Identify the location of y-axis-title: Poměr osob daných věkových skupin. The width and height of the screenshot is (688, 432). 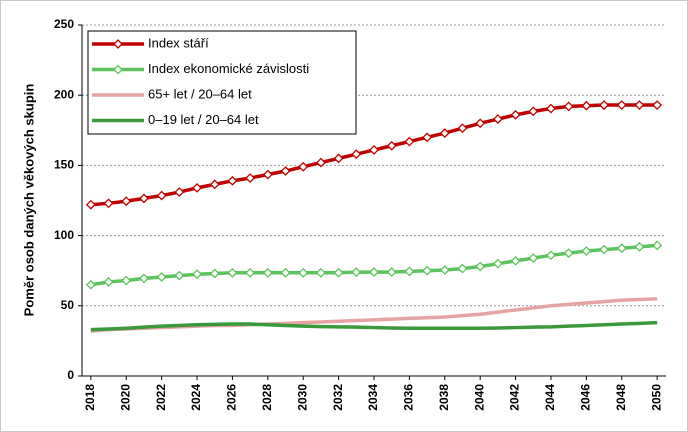
(28, 200).